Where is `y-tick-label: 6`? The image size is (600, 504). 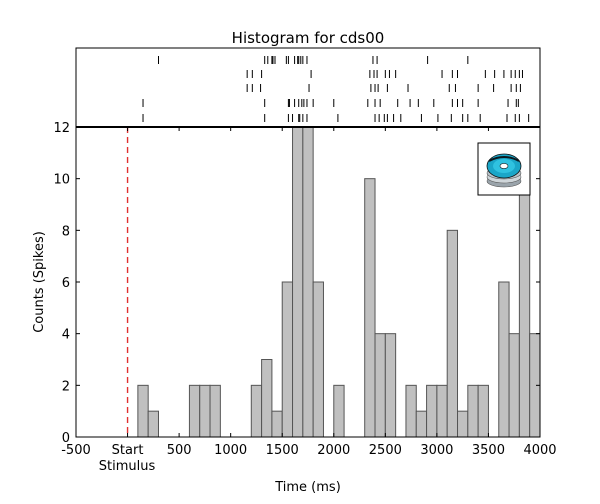
y-tick-label: 6 is located at coordinates (66, 283).